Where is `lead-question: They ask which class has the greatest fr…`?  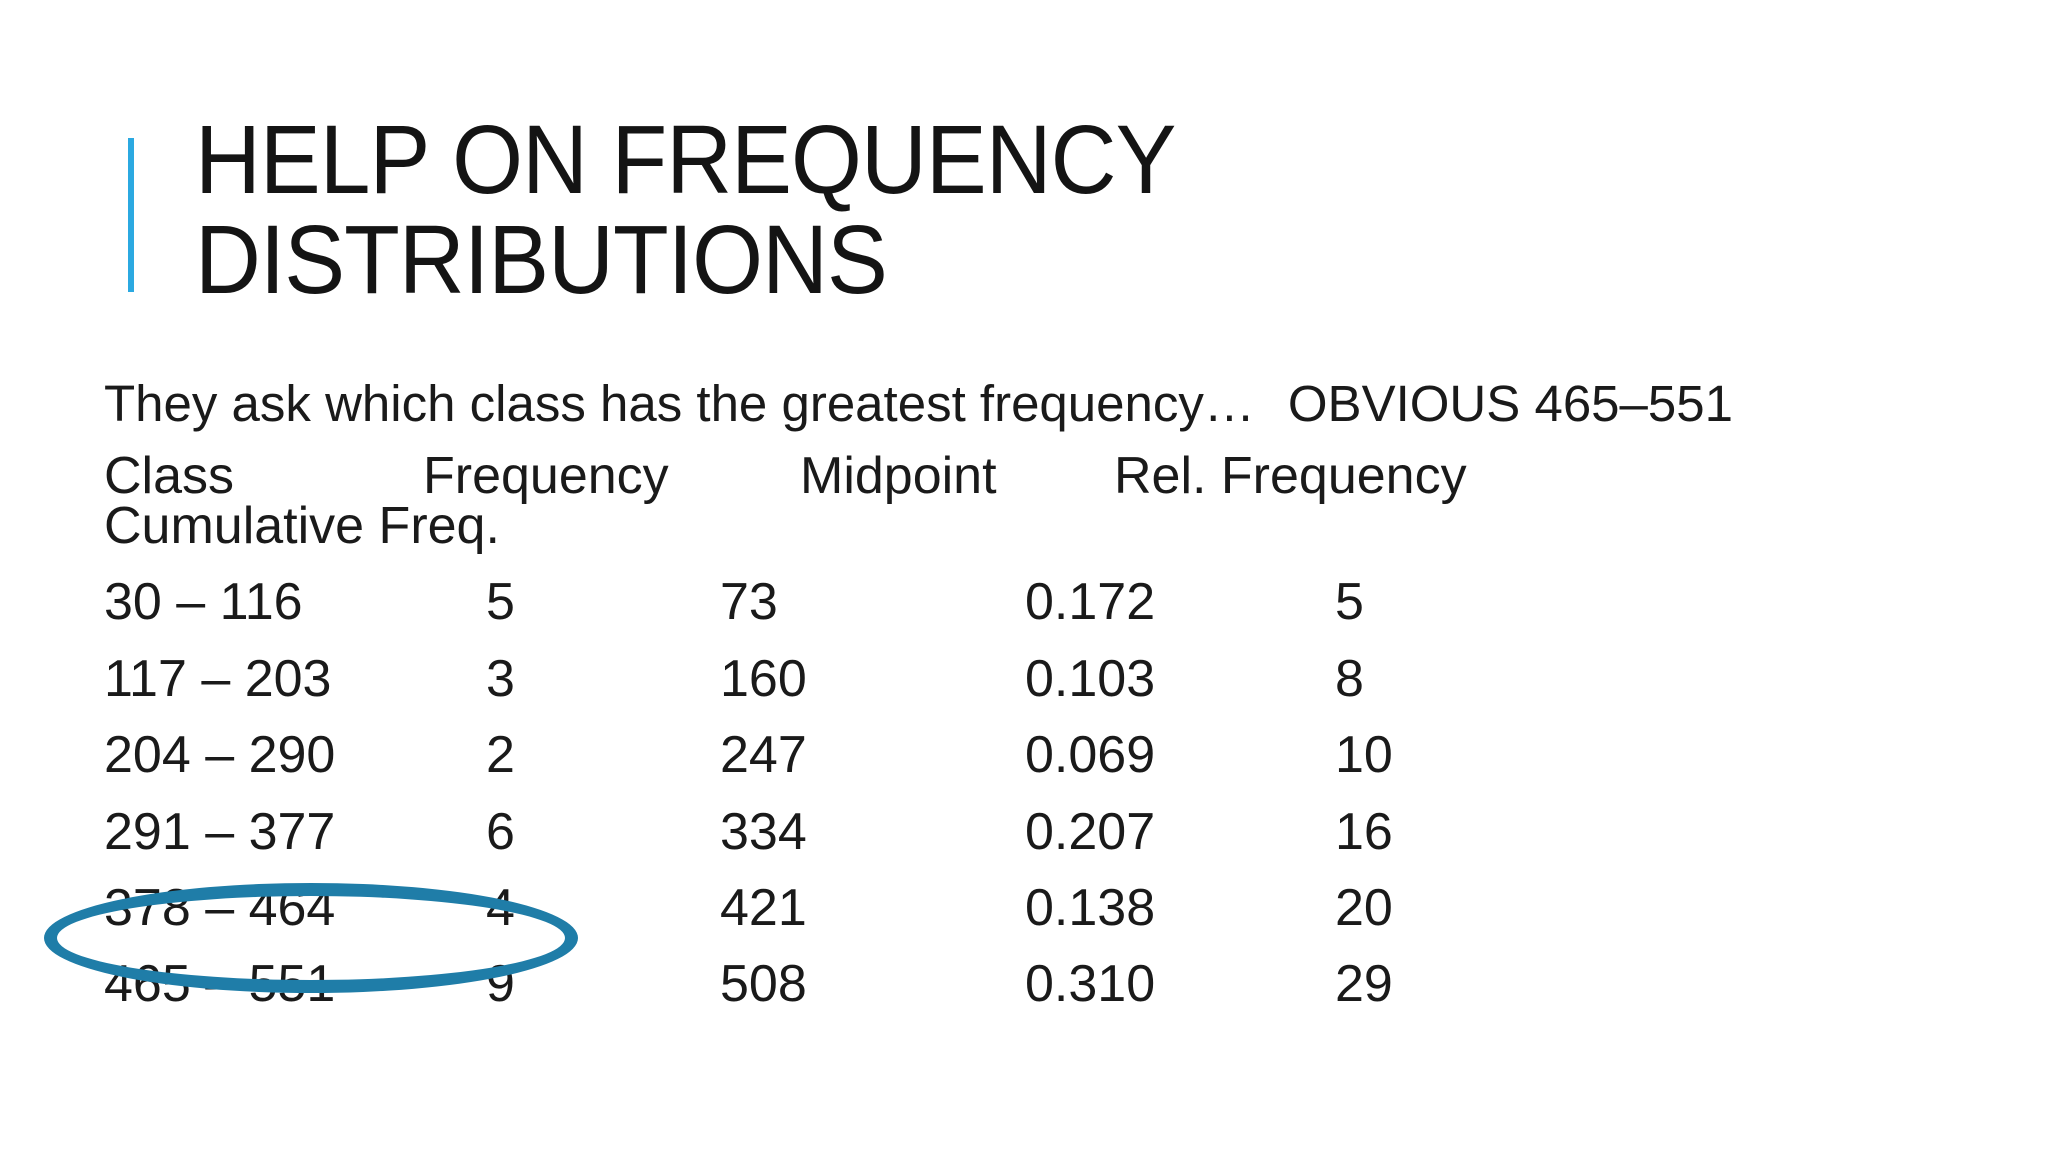
lead-question: They ask which class has the greatest fr… is located at coordinates (679, 403).